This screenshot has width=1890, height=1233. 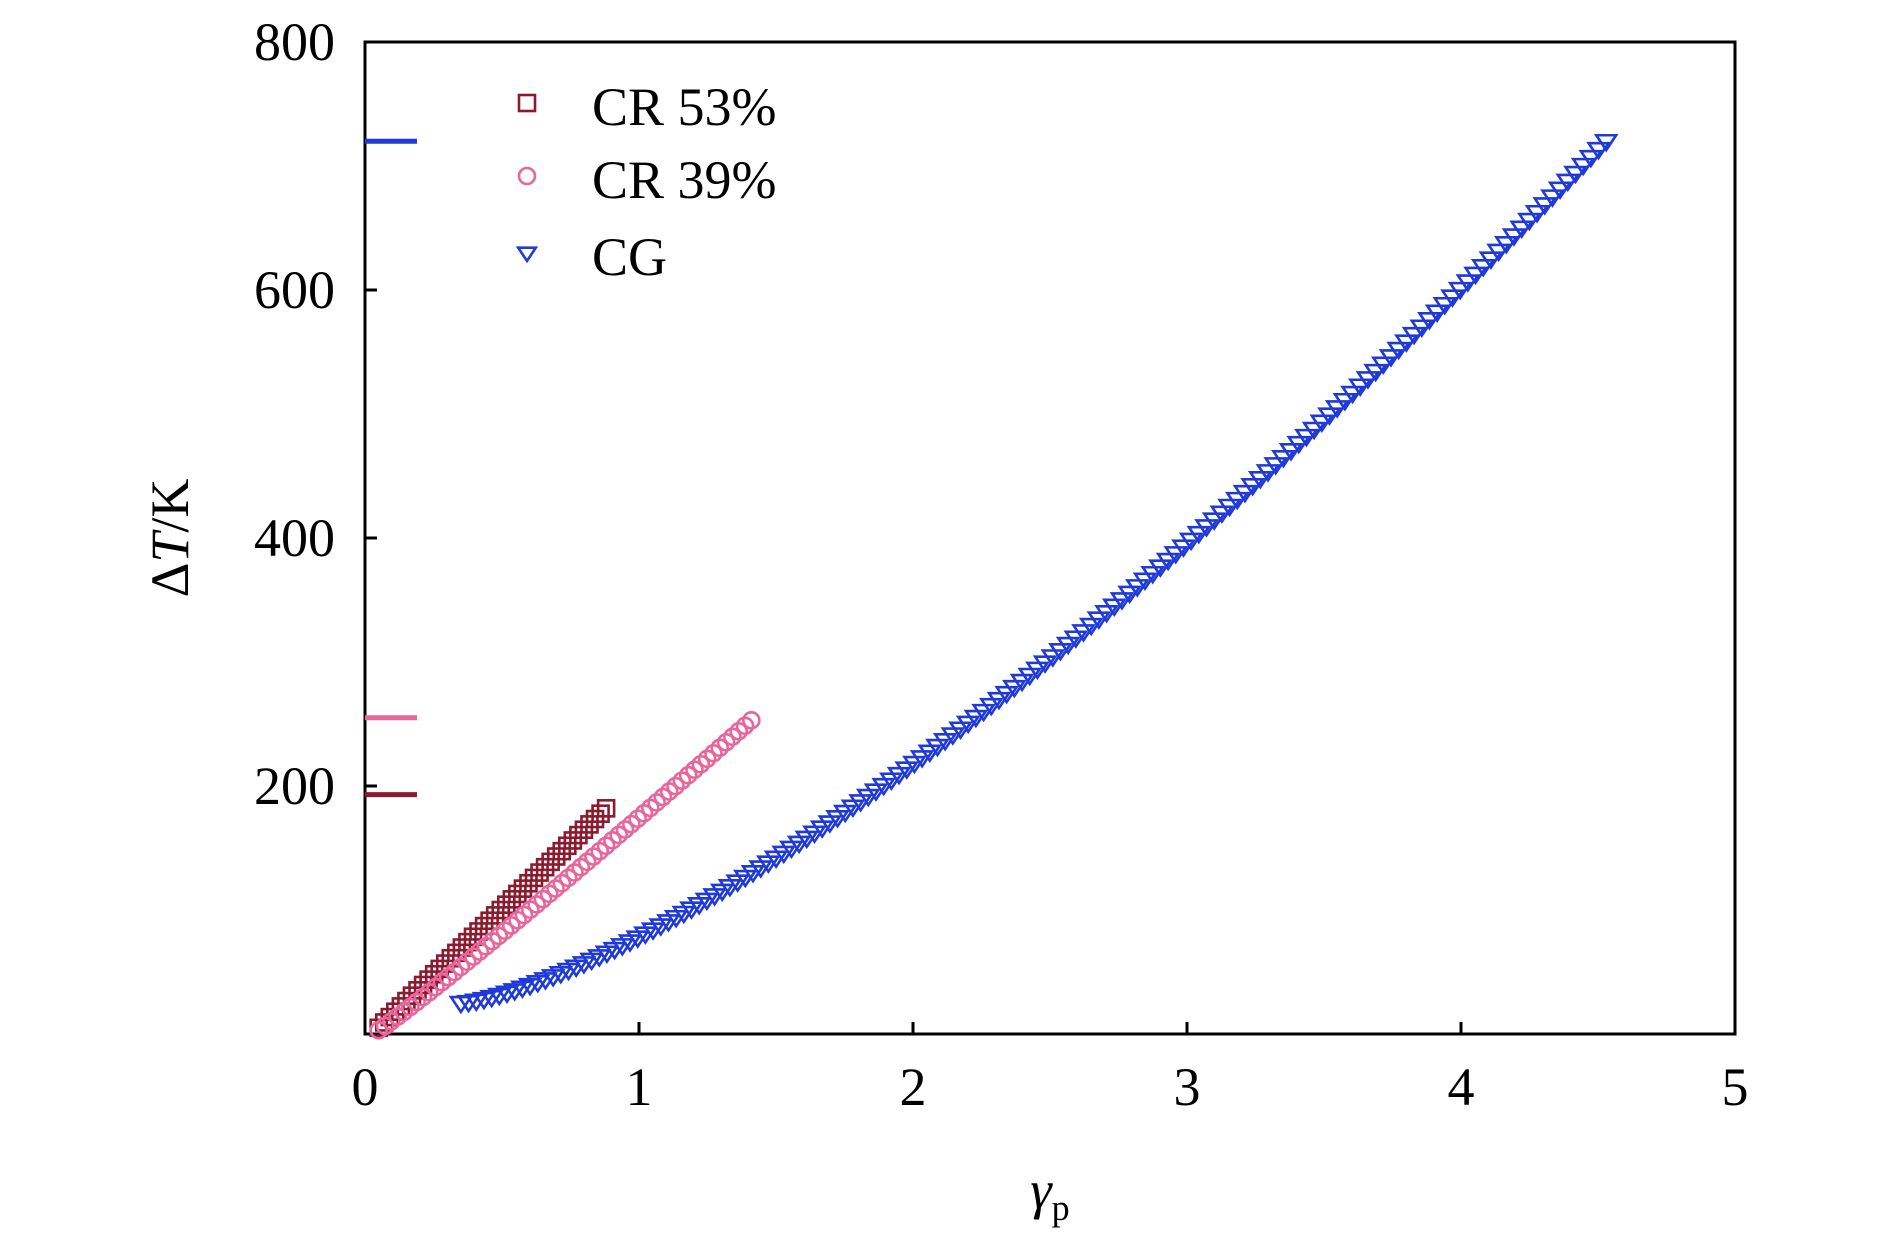 I want to click on legend-item: CR 53%, so click(x=647, y=107).